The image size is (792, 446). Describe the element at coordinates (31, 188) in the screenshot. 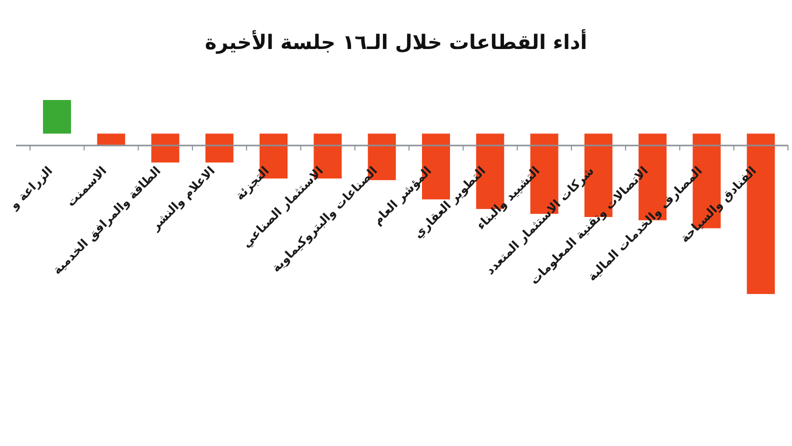

I see `x-tick-label: الزراعة و` at that location.